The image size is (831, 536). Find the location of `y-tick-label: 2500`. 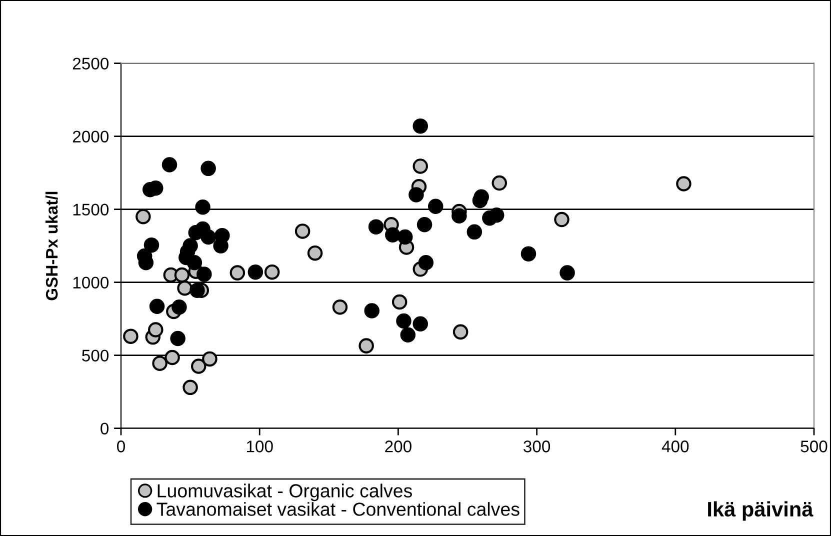

y-tick-label: 2500 is located at coordinates (90, 64).